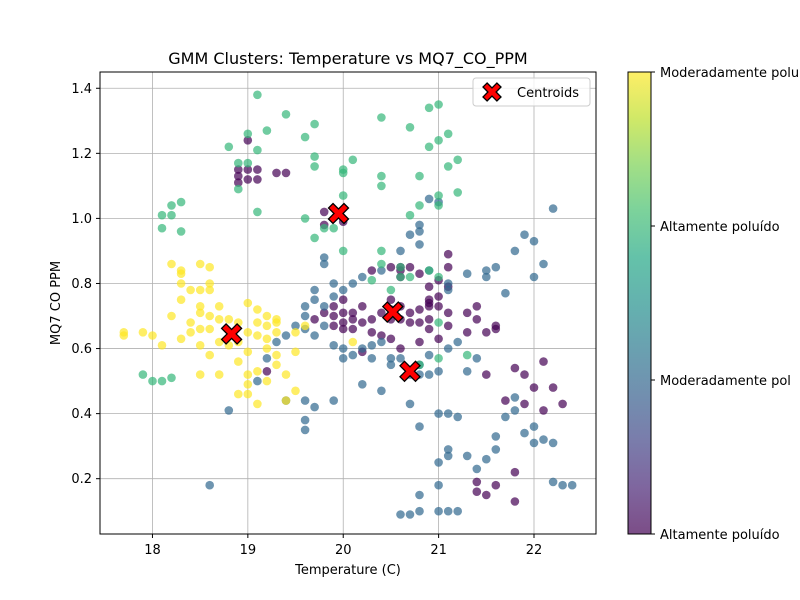 The height and width of the screenshot is (600, 800). Describe the element at coordinates (81, 349) in the screenshot. I see `y-tick-label: 0.6` at that location.